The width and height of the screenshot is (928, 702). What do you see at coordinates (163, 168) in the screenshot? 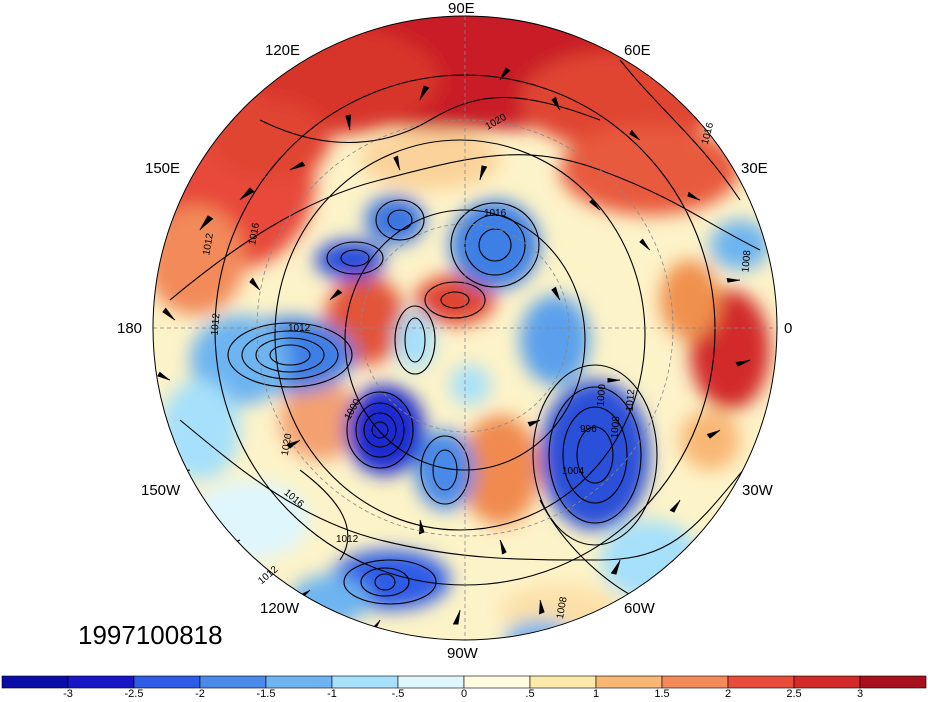
I see `lon-label-150e: 150E` at bounding box center [163, 168].